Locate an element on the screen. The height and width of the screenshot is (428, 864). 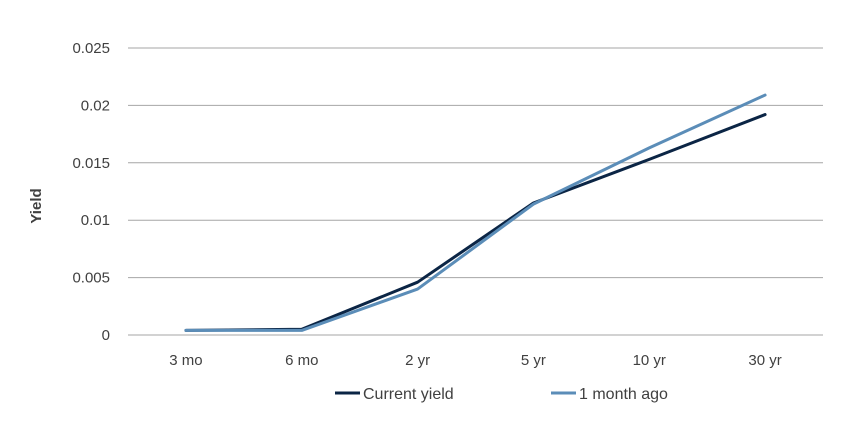
x-tick-label: 2 yr is located at coordinates (417, 360).